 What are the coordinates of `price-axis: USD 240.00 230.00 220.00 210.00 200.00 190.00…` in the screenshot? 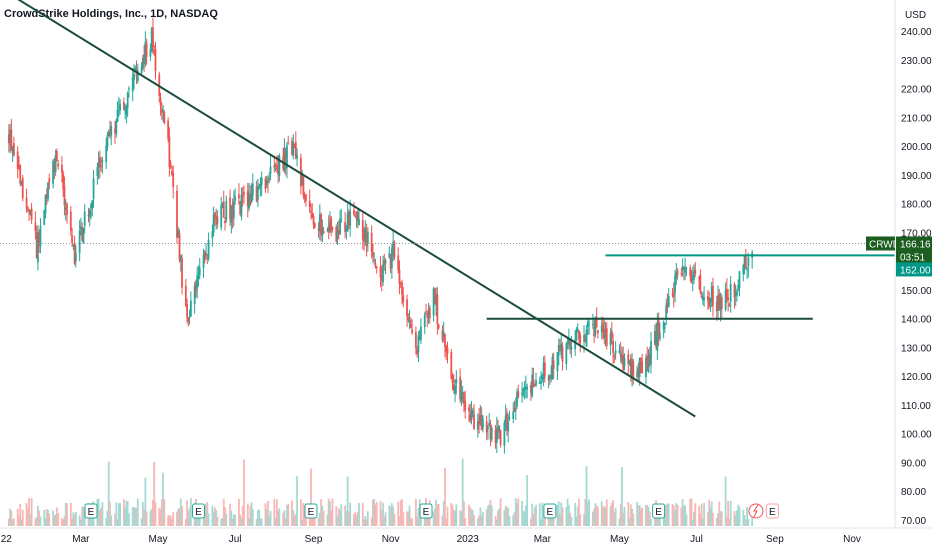 It's located at (916, 268).